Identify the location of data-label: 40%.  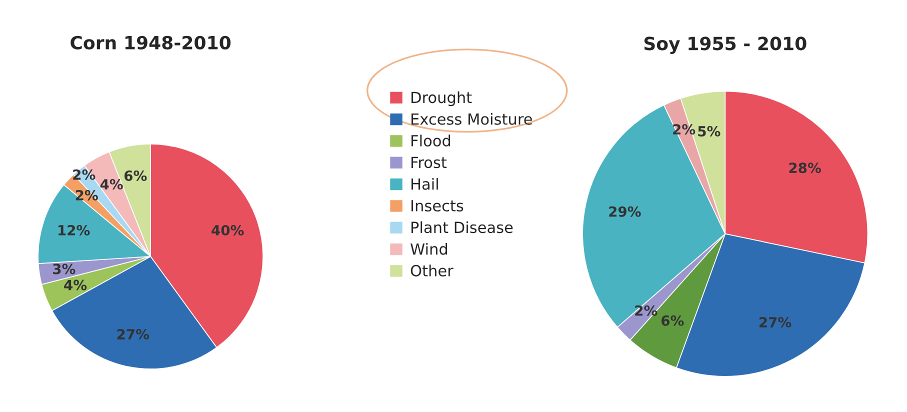
(228, 230).